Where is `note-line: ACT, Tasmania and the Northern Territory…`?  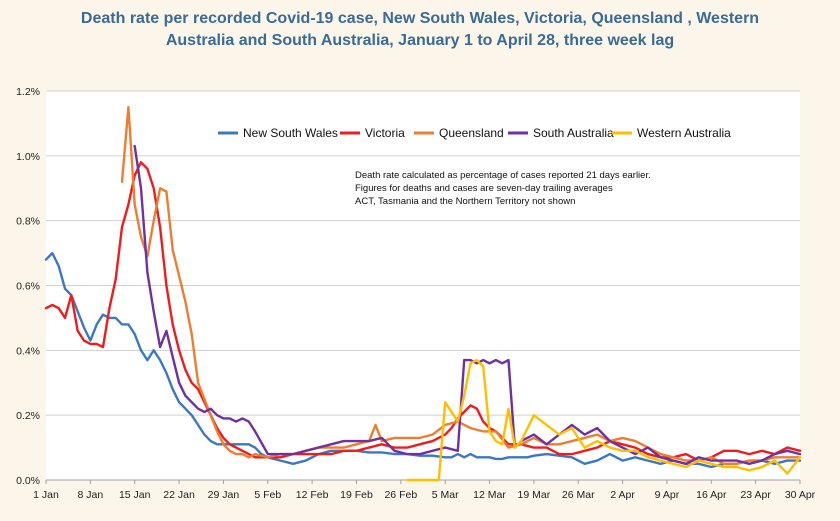
note-line: ACT, Tasmania and the Northern Territory… is located at coordinates (465, 201).